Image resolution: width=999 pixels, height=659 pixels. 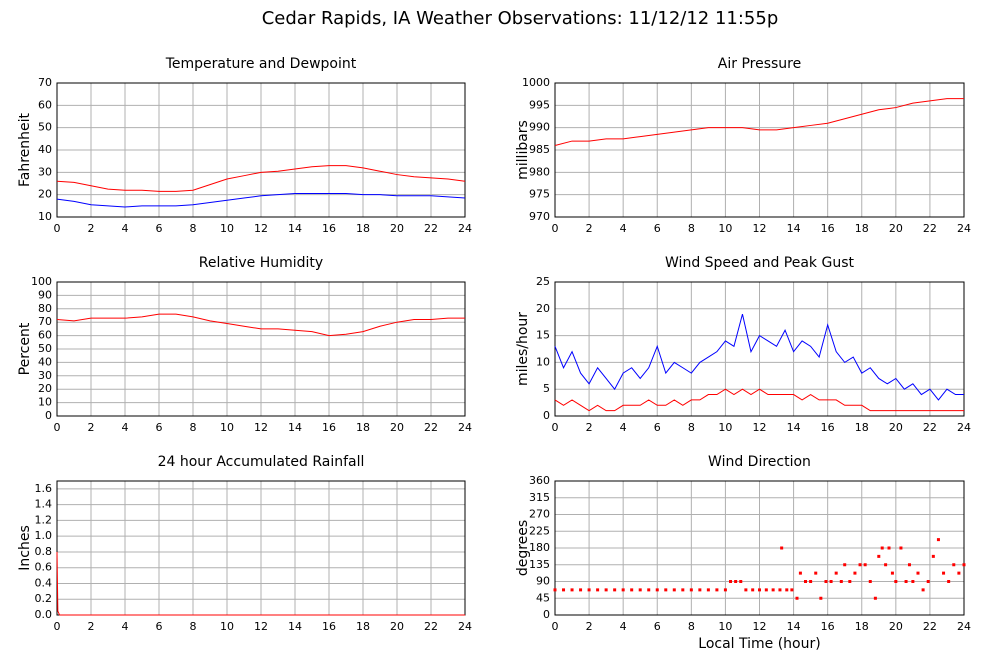 I want to click on chart-title: Wind Direction, so click(x=759, y=462).